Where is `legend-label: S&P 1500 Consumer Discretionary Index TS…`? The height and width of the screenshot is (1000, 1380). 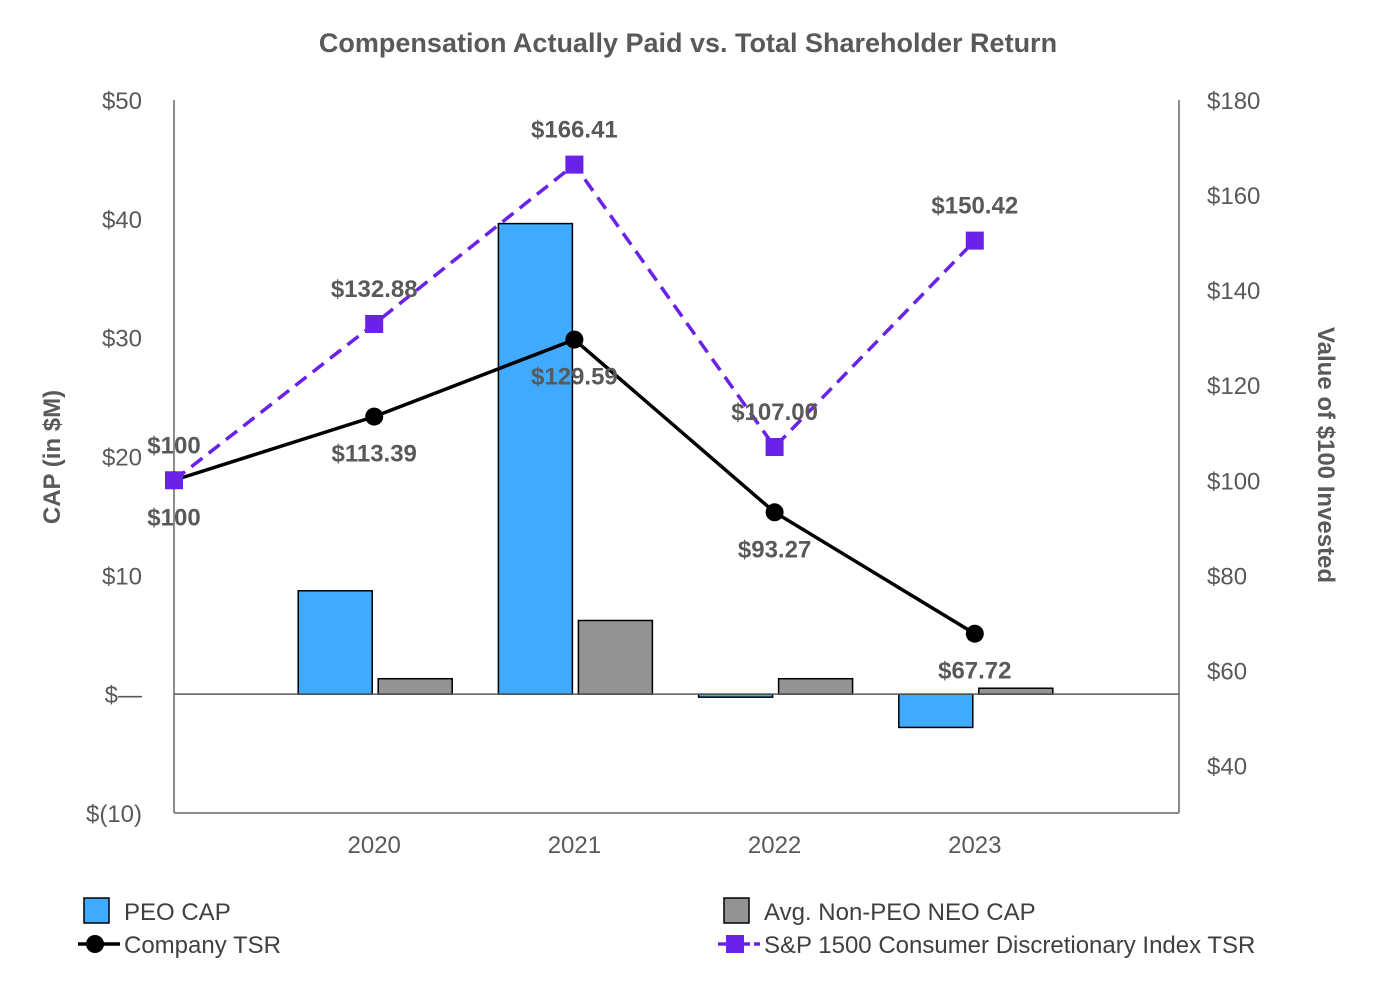
legend-label: S&P 1500 Consumer Discretionary Index TS… is located at coordinates (1009, 945).